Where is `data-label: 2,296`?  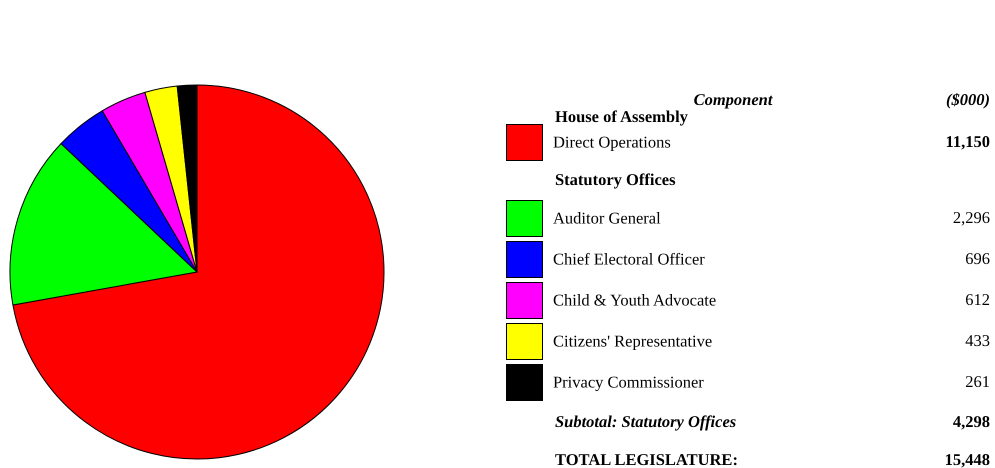 data-label: 2,296 is located at coordinates (971, 217).